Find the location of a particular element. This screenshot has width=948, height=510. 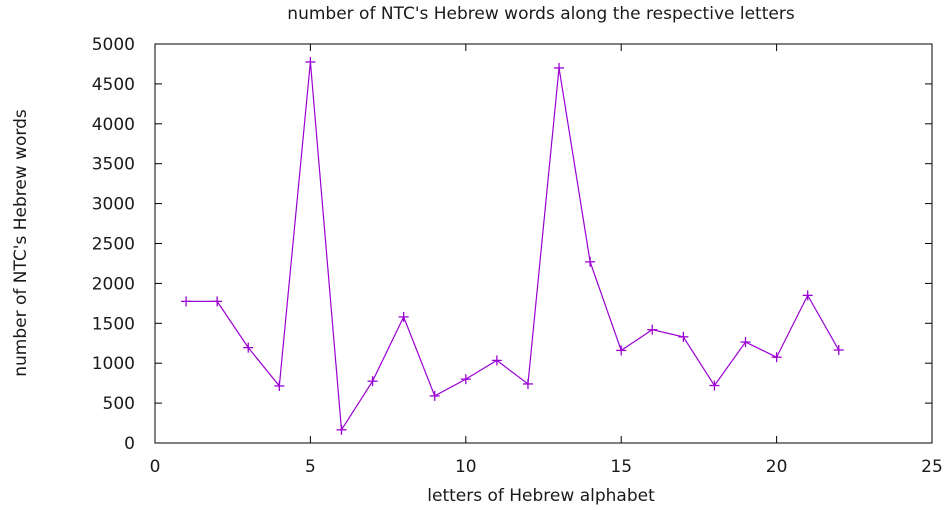

x-tick-label: 0 is located at coordinates (155, 467).